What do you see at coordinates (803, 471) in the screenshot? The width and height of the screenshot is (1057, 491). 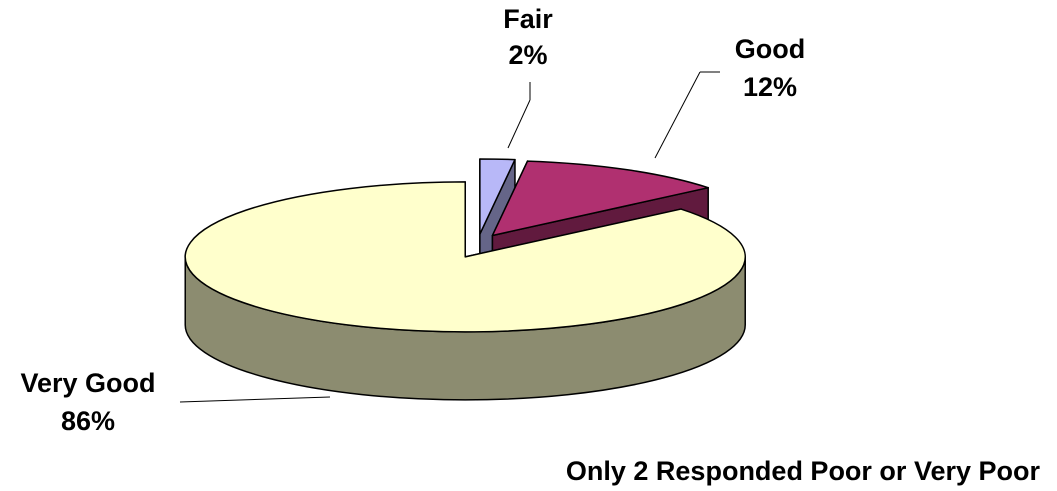 I see `annotation: Only 2 Responded Poor or Very Poor` at bounding box center [803, 471].